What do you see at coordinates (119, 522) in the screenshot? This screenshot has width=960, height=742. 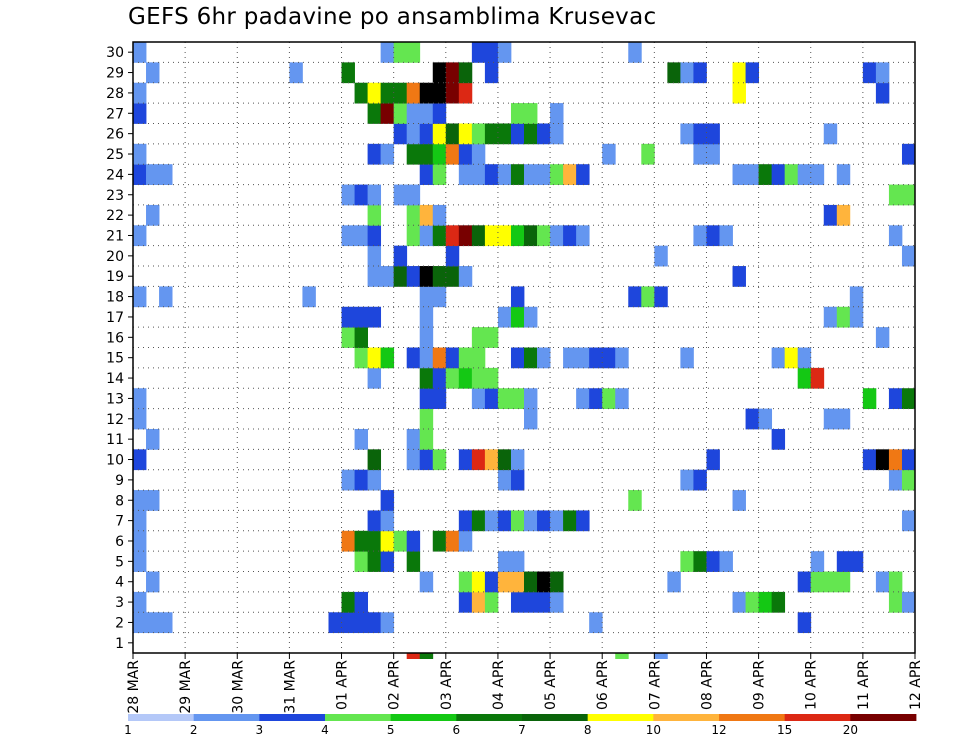 I see `y-tick-label: 7` at bounding box center [119, 522].